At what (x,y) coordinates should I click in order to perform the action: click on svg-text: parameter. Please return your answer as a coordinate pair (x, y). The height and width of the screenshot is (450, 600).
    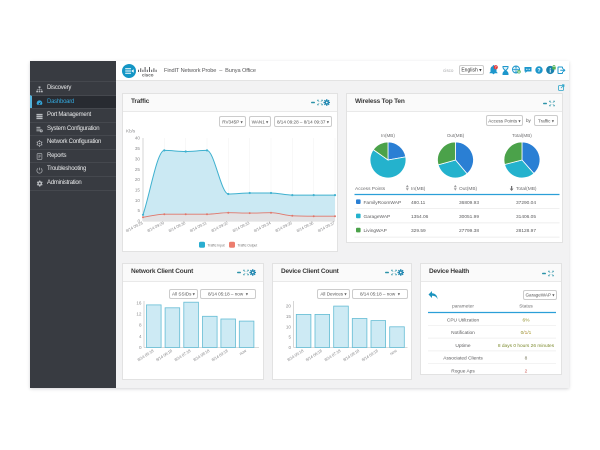
    Looking at the image, I should click on (463, 307).